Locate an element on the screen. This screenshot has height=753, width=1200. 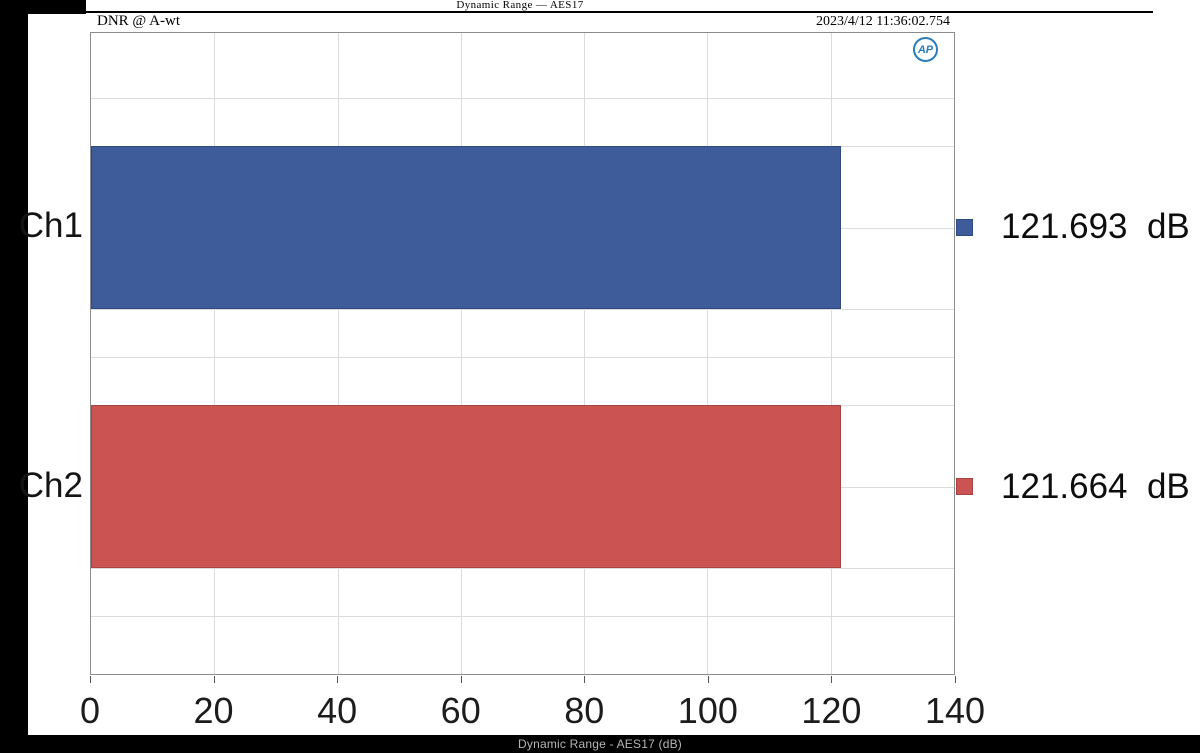
value-annotation-ch2: 121.664 dB is located at coordinates (1073, 487).